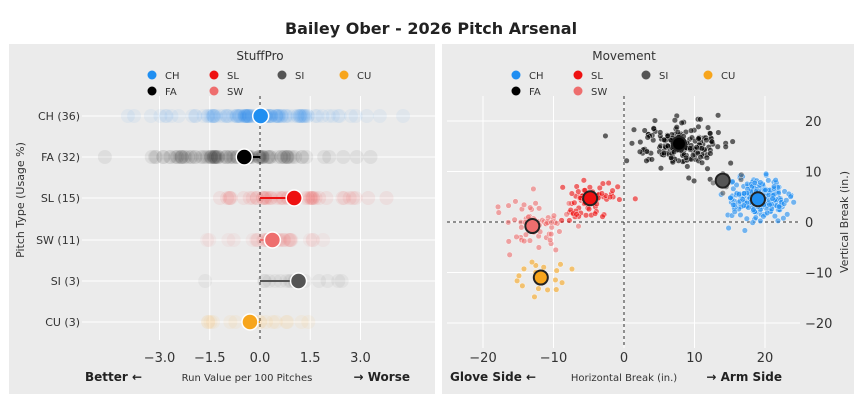 The width and height of the screenshot is (862, 406). Describe the element at coordinates (578, 191) in the screenshot. I see `movement-pitch-dot-sl` at that location.